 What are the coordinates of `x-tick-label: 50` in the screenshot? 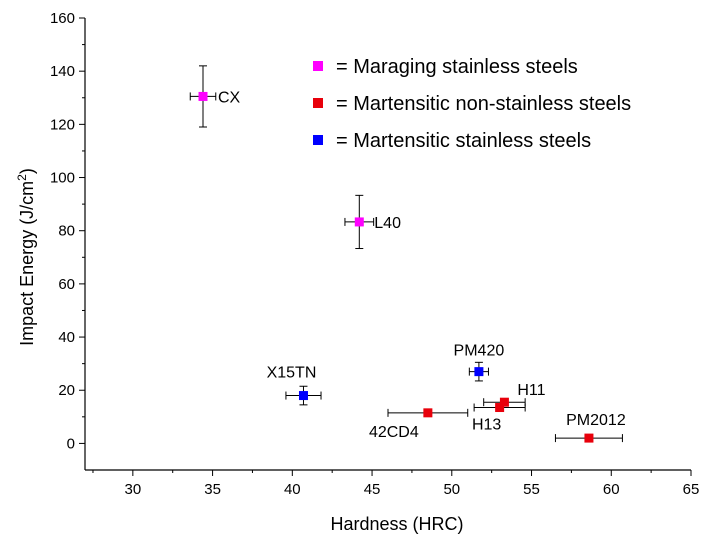 It's located at (451, 489).